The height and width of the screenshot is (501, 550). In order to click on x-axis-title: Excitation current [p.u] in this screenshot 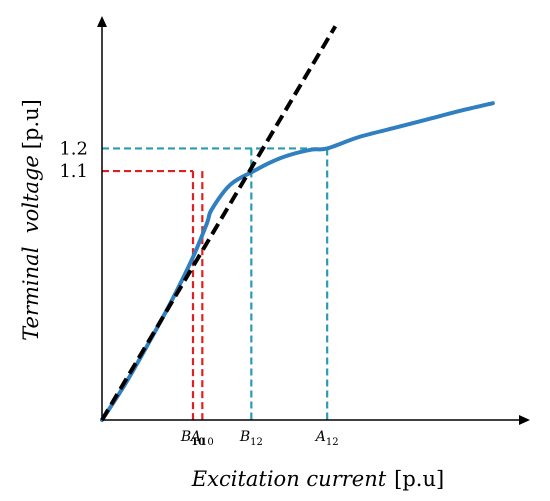, I will do `click(317, 479)`.